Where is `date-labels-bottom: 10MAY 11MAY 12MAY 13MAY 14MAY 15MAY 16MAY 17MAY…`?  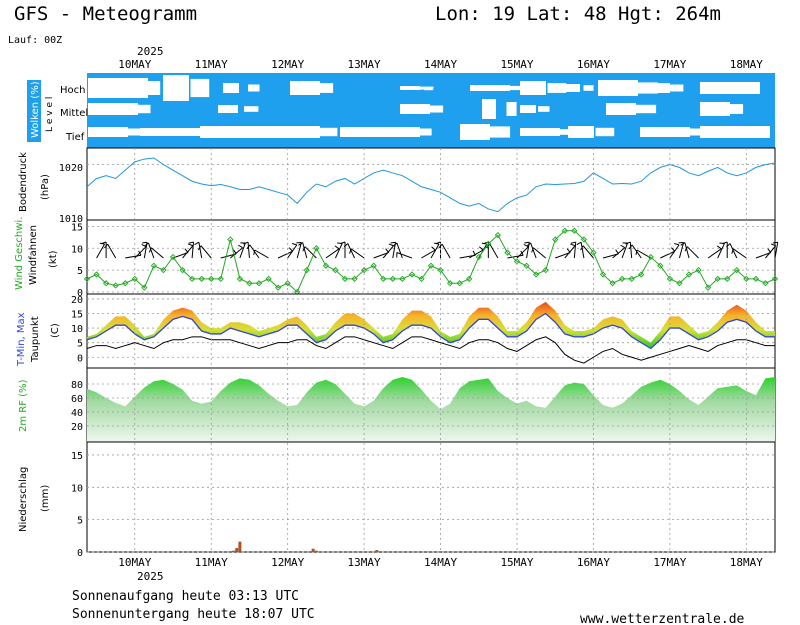 date-labels-bottom: 10MAY 11MAY 12MAY 13MAY 14MAY 15MAY 16MAY 17MAY… is located at coordinates (440, 562).